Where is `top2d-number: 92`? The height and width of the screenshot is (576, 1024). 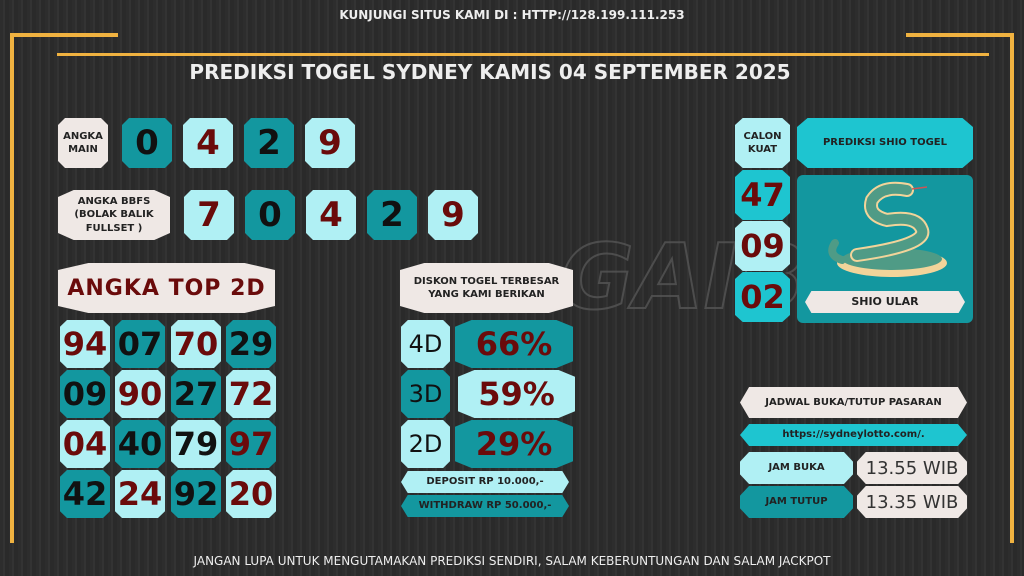
top2d-number: 92 is located at coordinates (196, 494).